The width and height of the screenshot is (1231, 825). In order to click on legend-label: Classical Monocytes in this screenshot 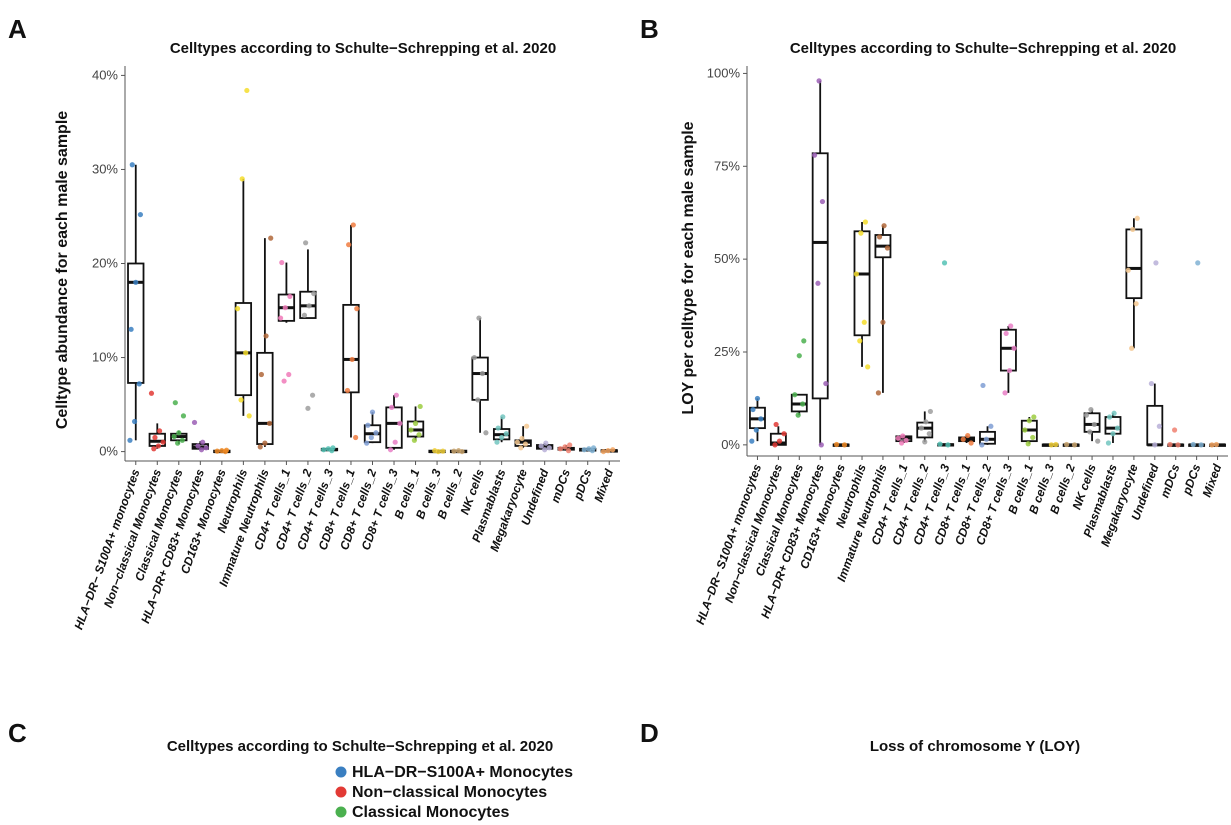, I will do `click(431, 812)`.